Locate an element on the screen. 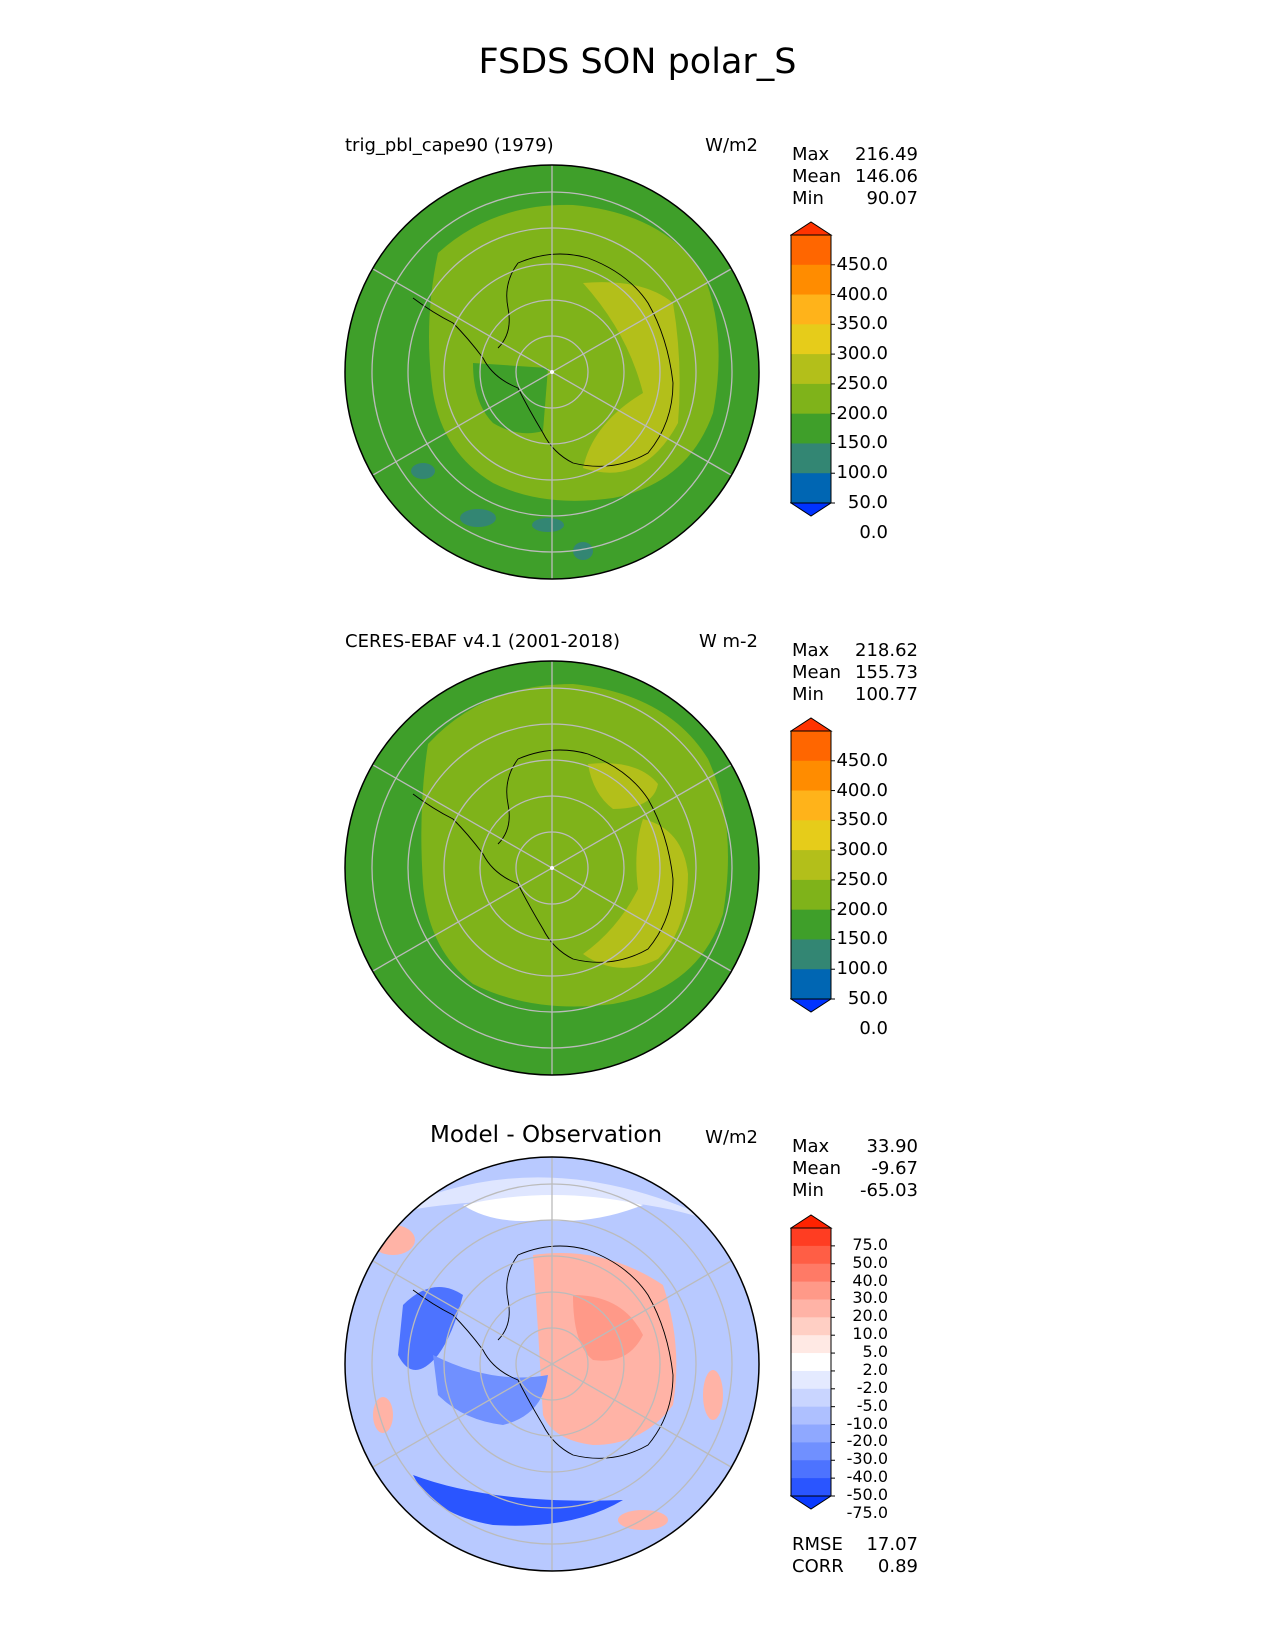 The height and width of the screenshot is (1650, 1275). stat-min-row: Min 100.77 is located at coordinates (855, 694).